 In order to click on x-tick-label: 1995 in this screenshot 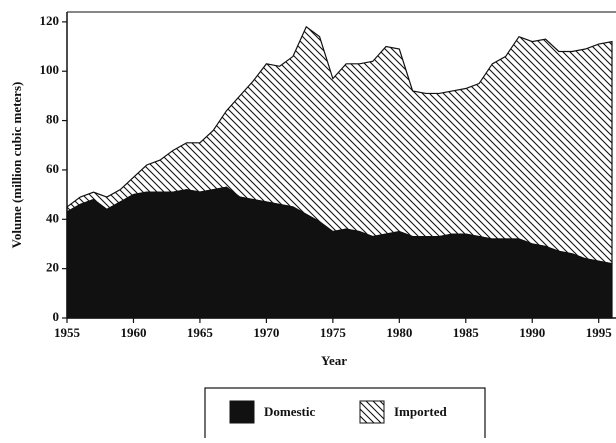, I will do `click(599, 332)`.